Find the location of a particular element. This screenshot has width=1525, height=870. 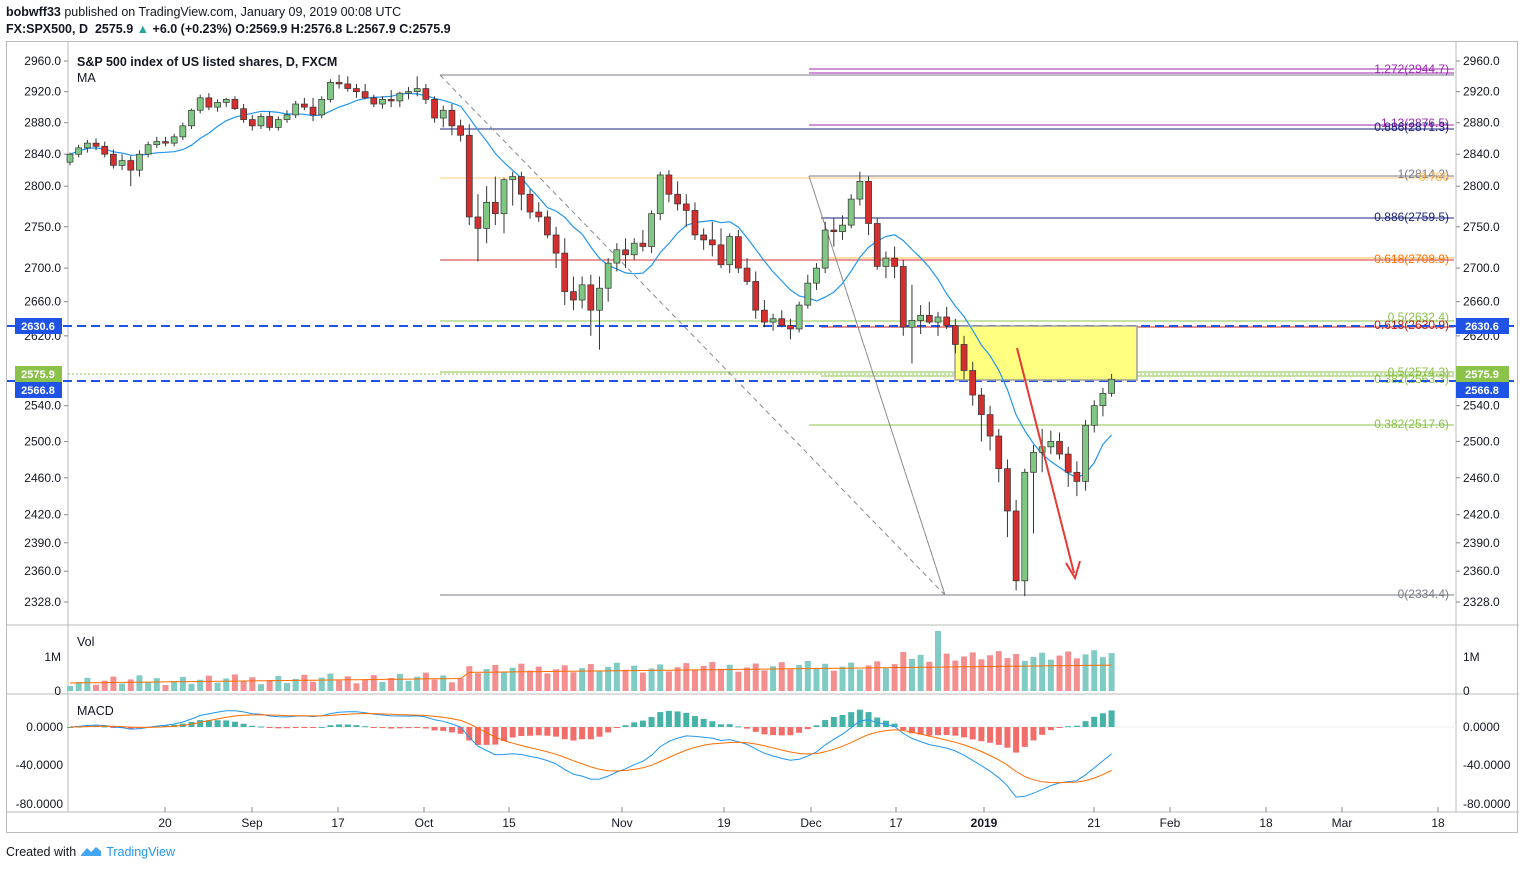

forecast-arrow-head is located at coordinates (1073, 570).